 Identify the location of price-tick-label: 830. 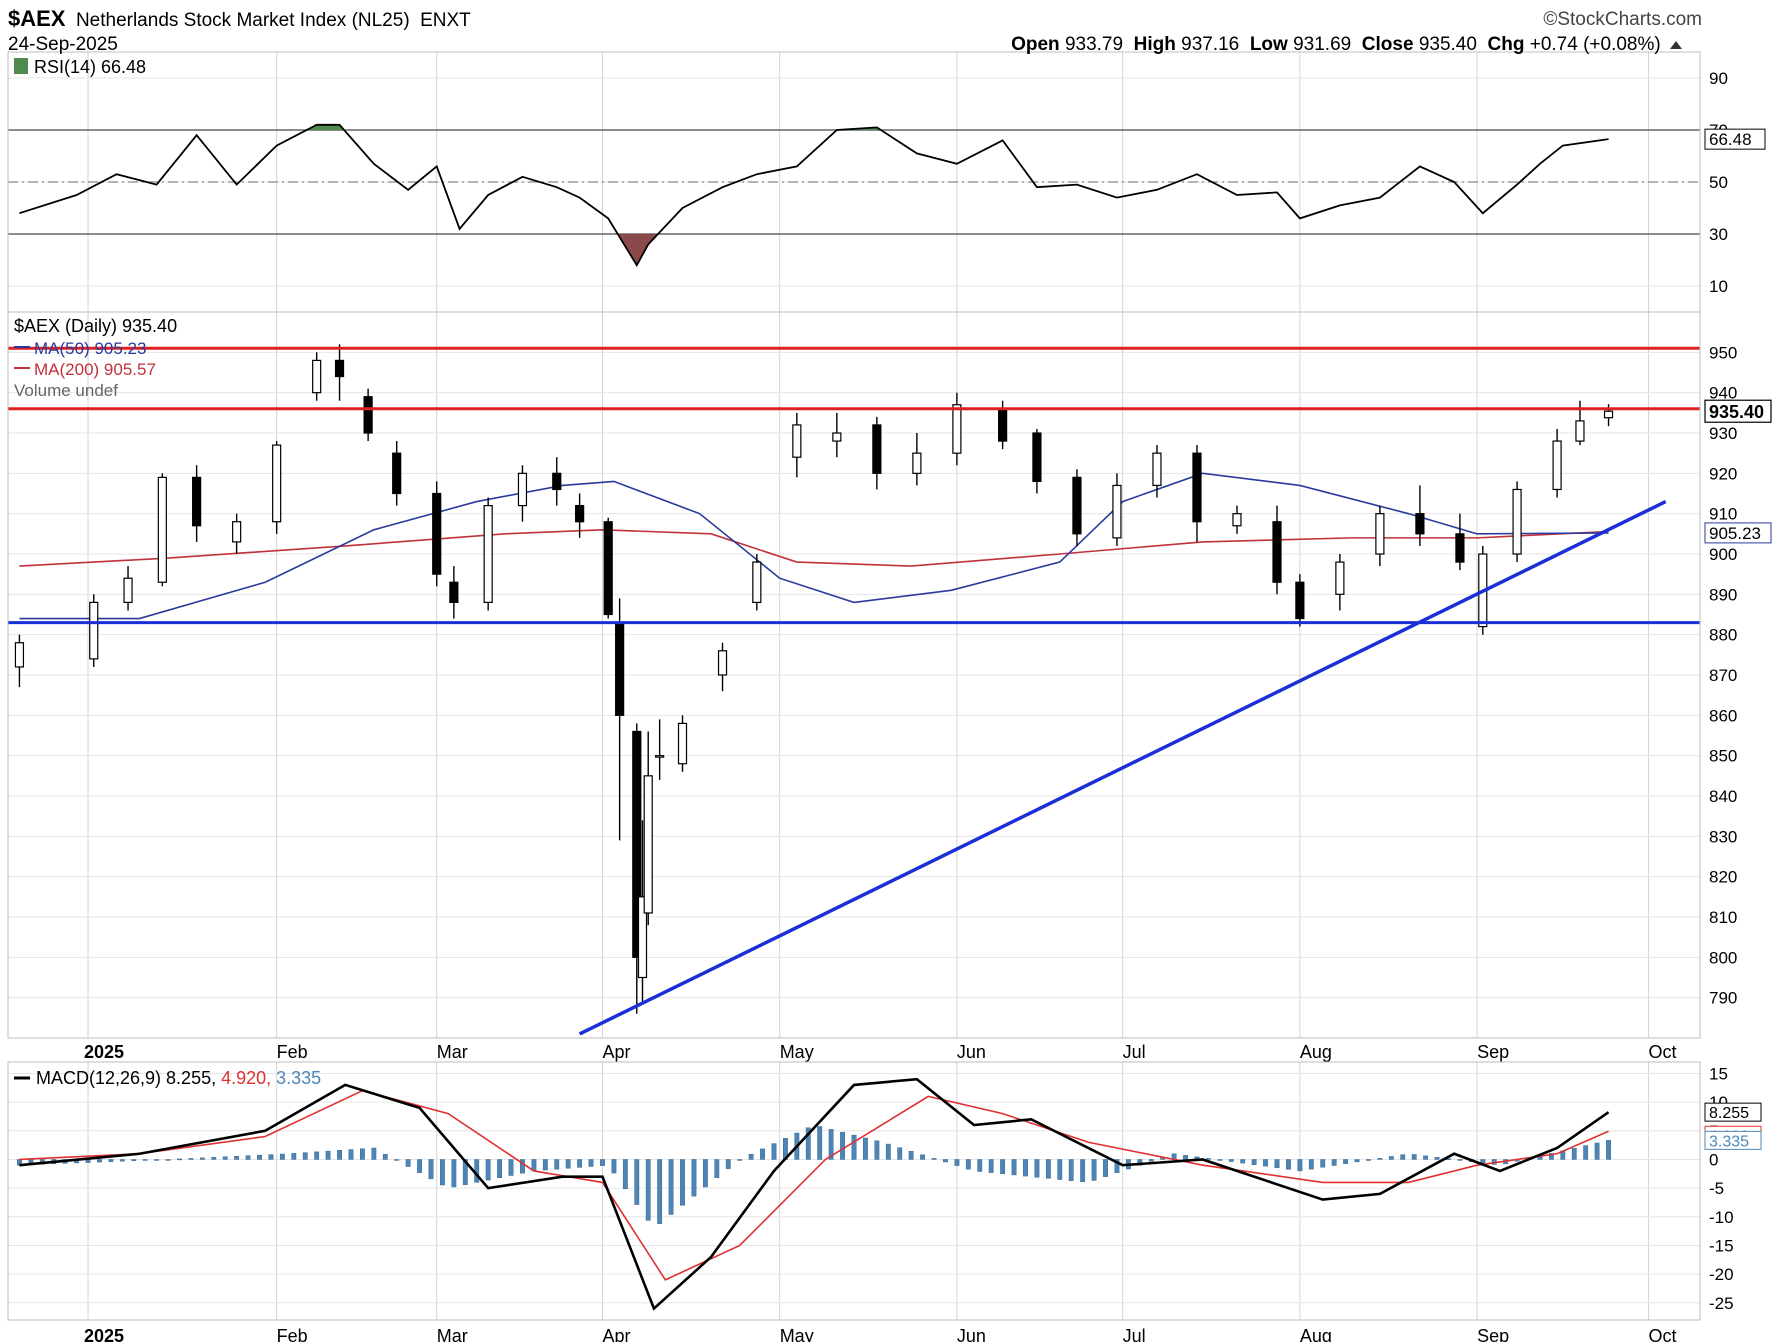
(1723, 836).